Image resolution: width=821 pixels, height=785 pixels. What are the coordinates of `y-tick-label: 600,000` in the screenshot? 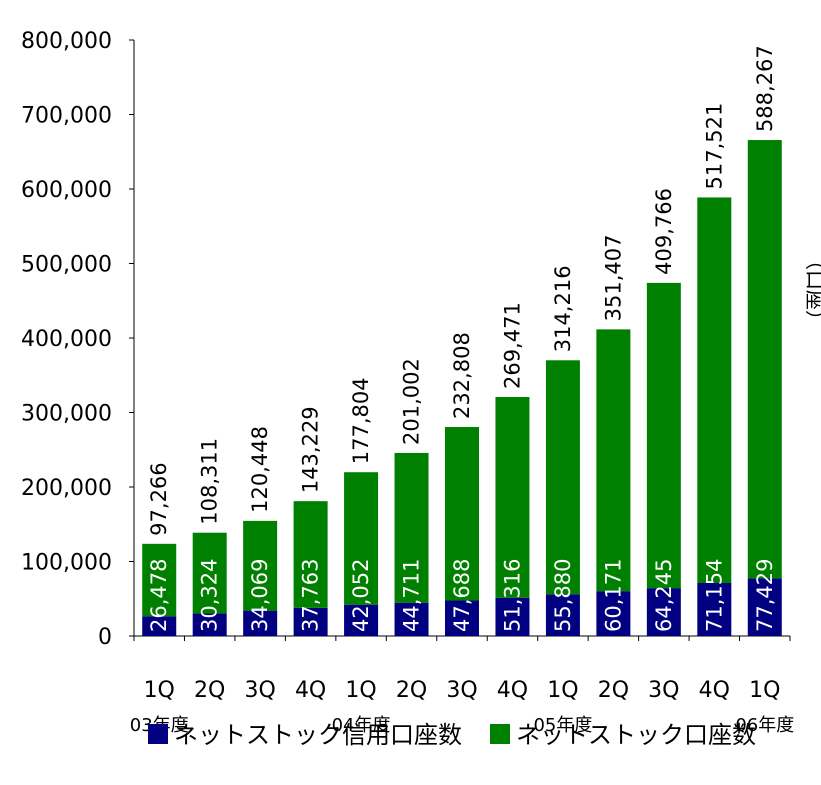 It's located at (66, 190).